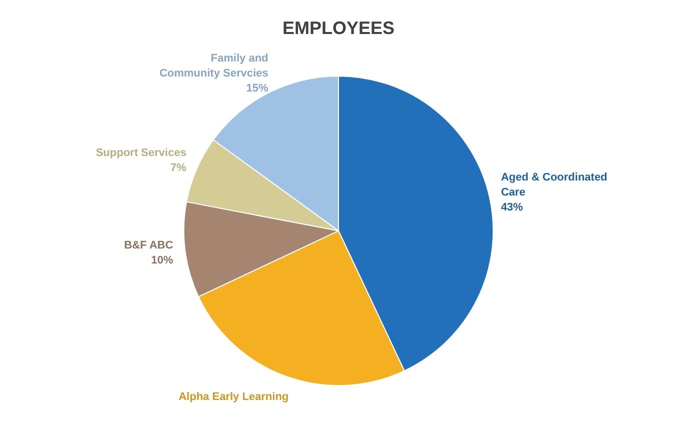  I want to click on slice-label: B&F ABC, so click(149, 245).